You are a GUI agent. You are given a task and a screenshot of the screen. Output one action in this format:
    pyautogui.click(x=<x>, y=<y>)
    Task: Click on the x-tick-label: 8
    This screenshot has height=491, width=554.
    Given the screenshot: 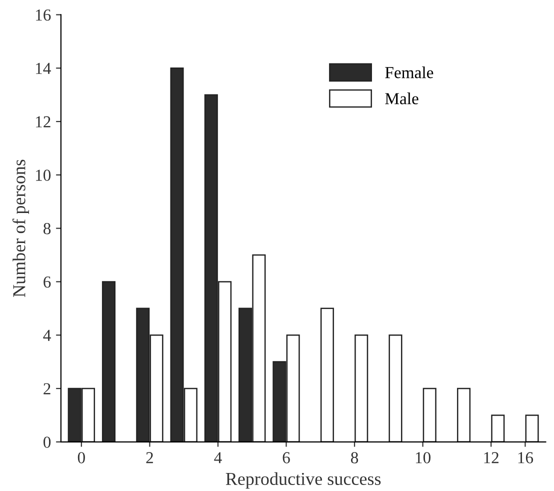 What is the action you would take?
    pyautogui.click(x=354, y=458)
    